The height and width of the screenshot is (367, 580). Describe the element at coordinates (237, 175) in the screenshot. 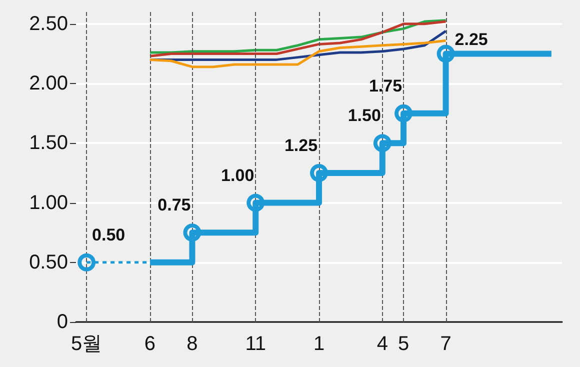

I see `data-label: 1.00` at that location.